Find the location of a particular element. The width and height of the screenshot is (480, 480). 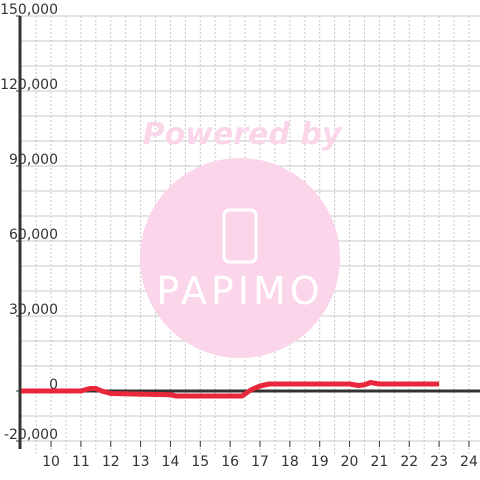

x-tick-label: 14 is located at coordinates (171, 462).